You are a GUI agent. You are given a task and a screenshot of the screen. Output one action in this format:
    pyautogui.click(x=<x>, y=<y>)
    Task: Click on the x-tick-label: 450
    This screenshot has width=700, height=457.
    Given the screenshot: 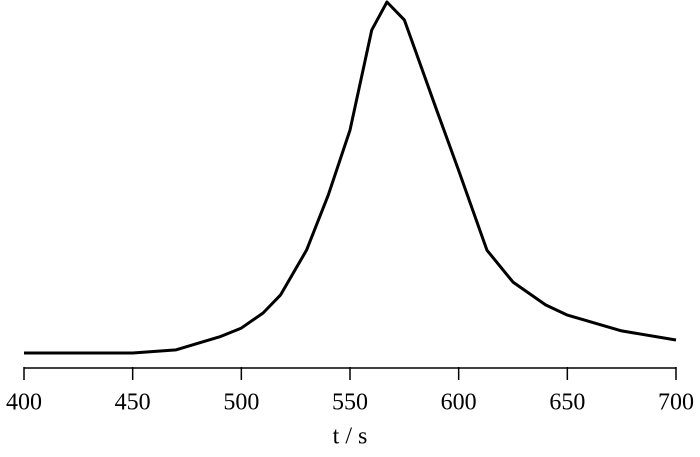 What is the action you would take?
    pyautogui.click(x=133, y=403)
    